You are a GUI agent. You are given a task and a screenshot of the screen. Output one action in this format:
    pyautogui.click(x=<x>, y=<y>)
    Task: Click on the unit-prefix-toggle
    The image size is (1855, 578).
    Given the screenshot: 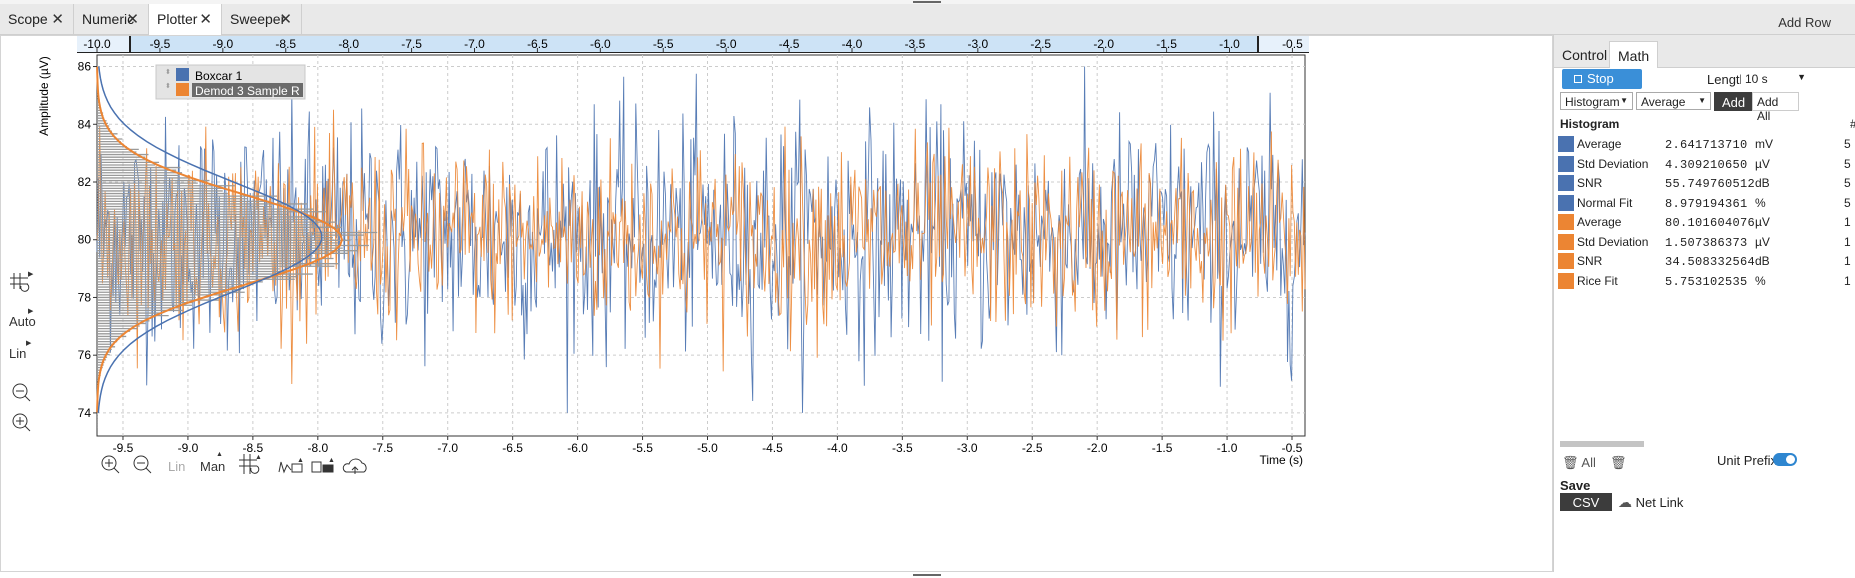 What is the action you would take?
    pyautogui.click(x=1785, y=459)
    